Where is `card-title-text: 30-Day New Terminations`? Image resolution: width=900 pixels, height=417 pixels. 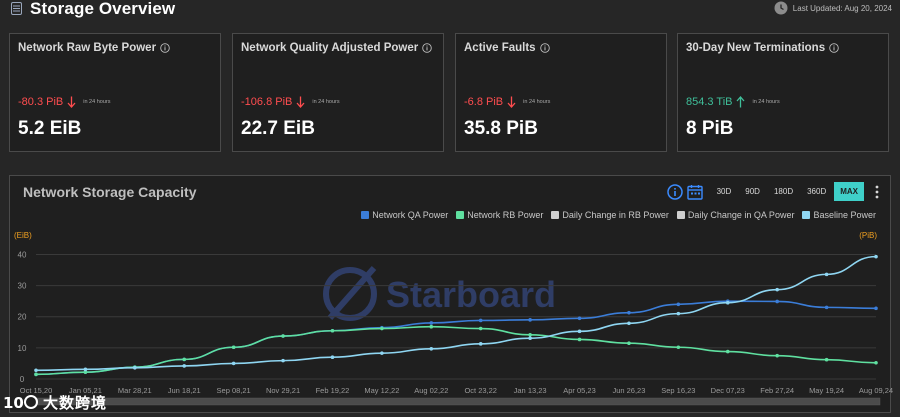
card-title-text: 30-Day New Terminations is located at coordinates (756, 48).